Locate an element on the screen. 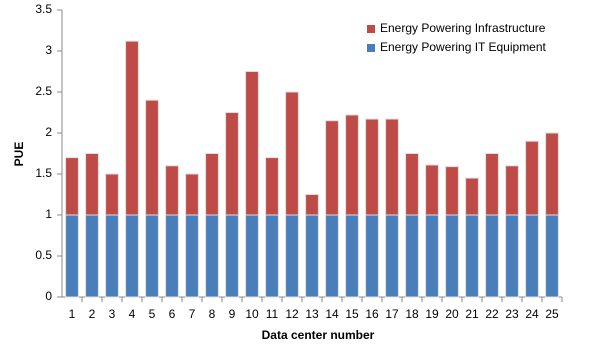  x-tick-label: 16 is located at coordinates (372, 314).